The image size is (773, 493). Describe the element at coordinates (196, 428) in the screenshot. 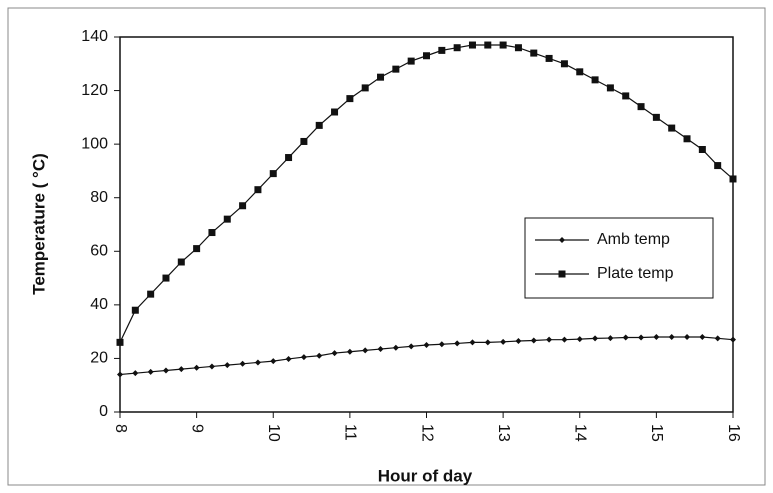

I see `x-tick-label: 9` at that location.